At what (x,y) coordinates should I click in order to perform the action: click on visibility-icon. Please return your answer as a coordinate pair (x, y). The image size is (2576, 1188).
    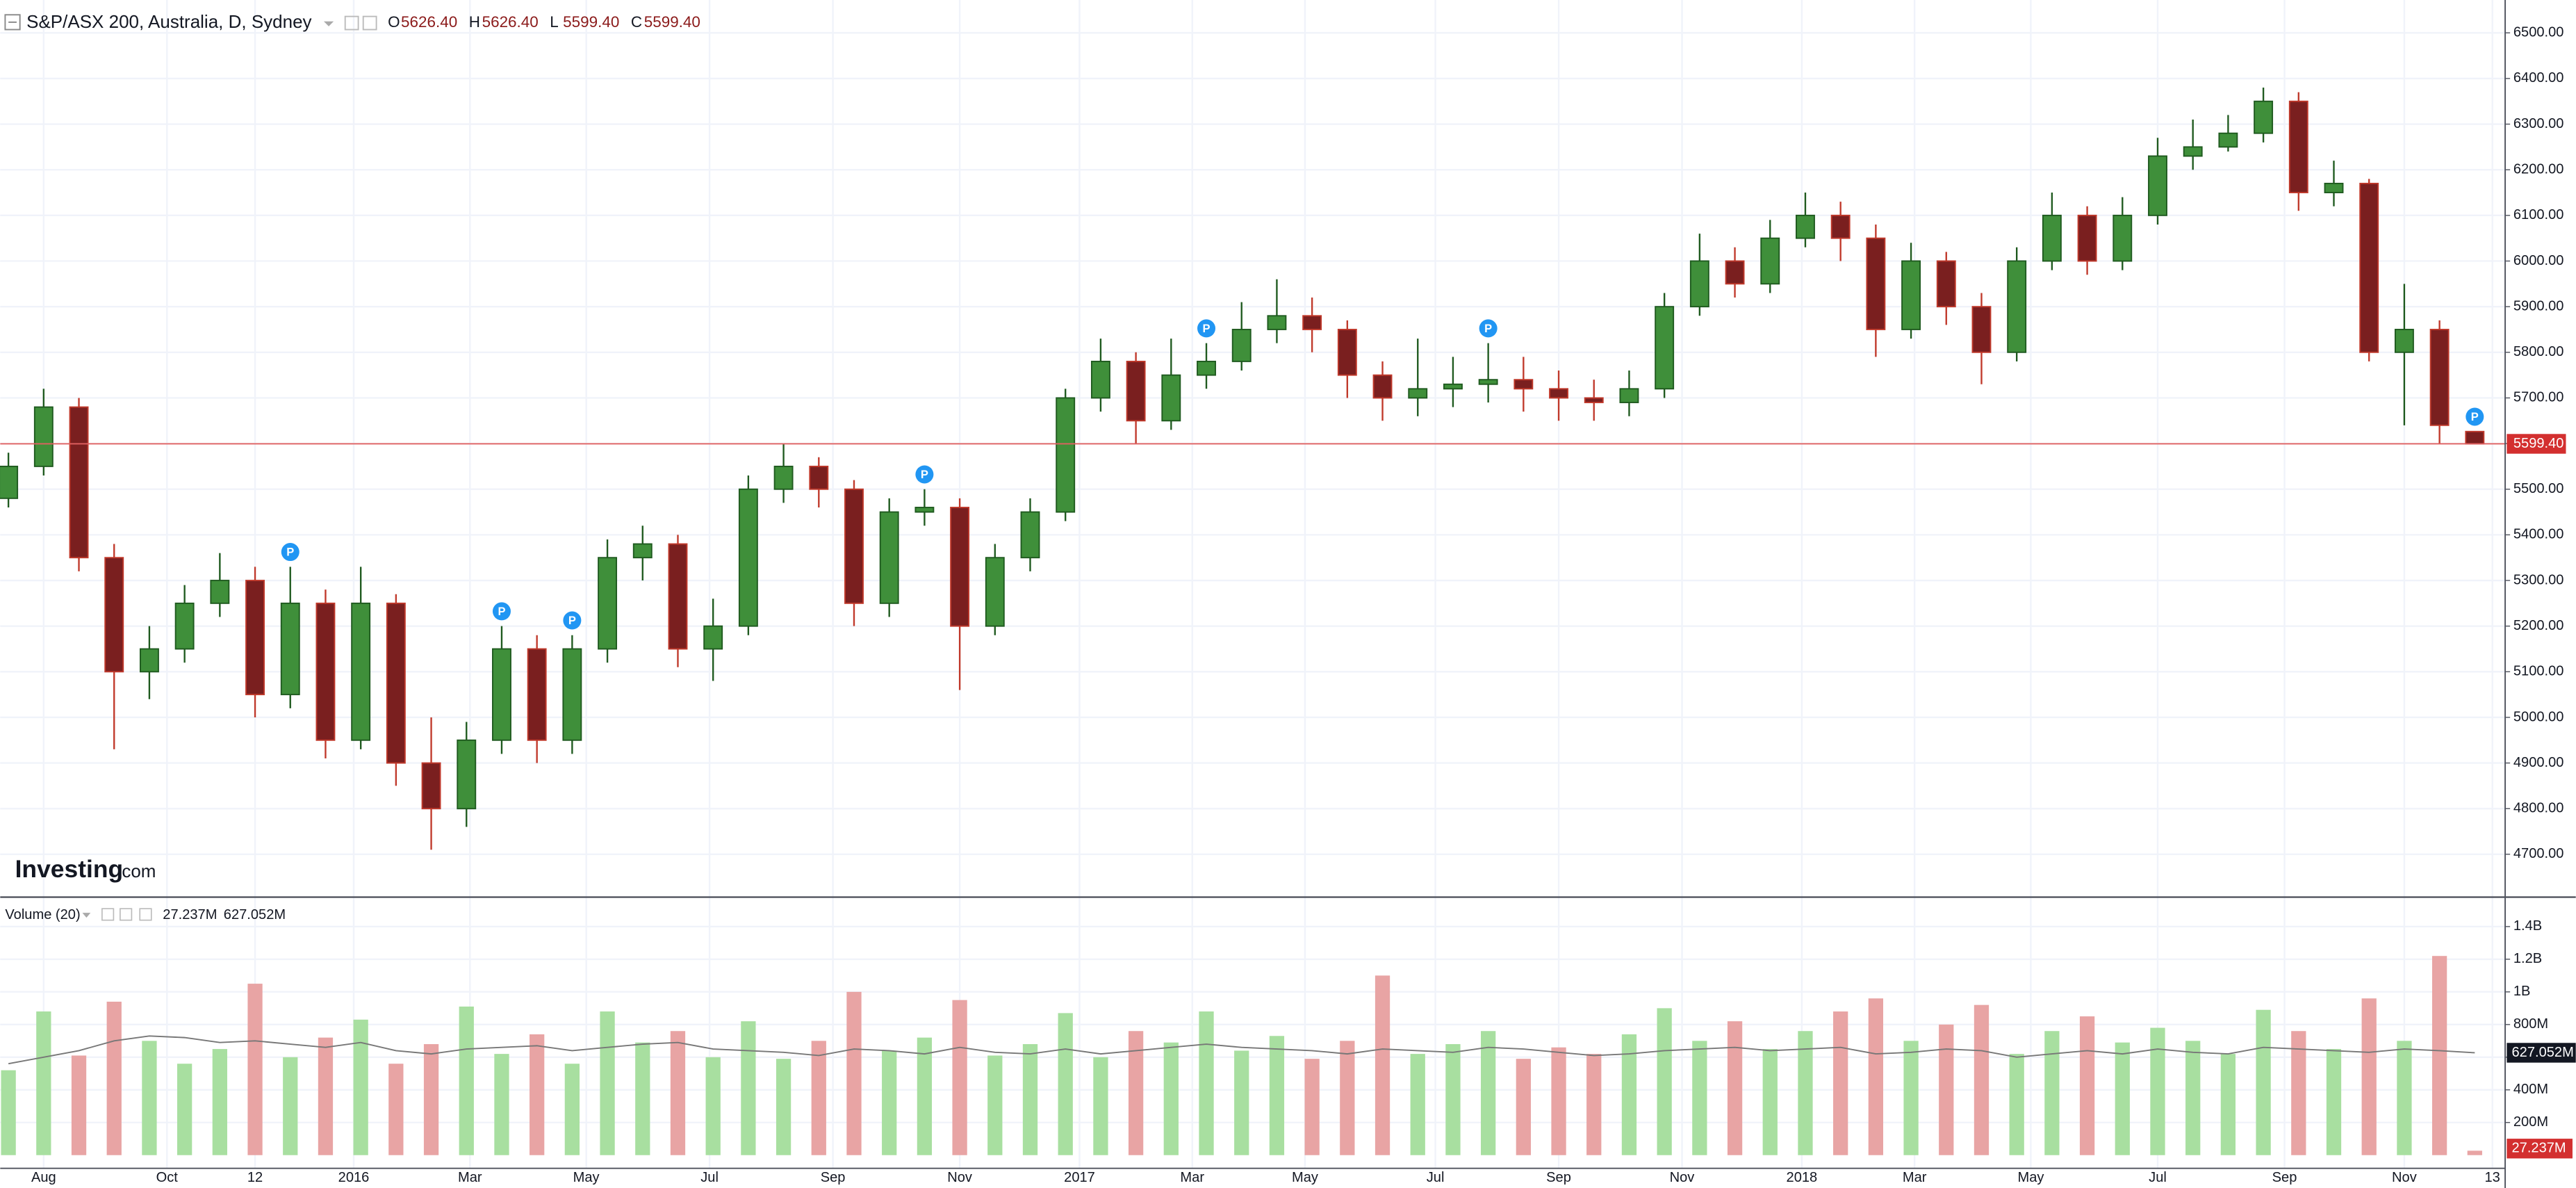
    Looking at the image, I should click on (369, 23).